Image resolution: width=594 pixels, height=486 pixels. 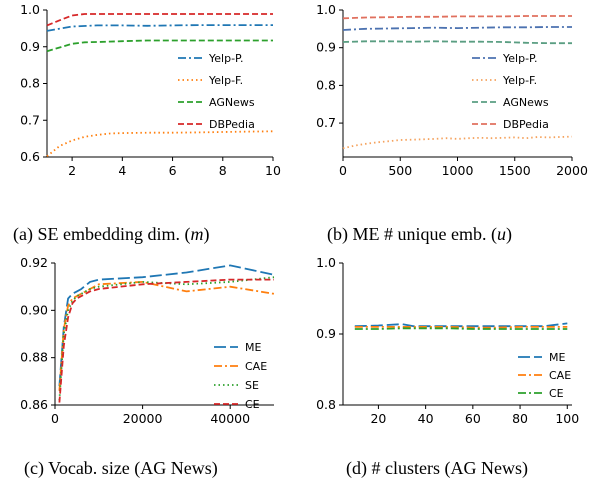 I want to click on x-tick-label: 60, so click(x=473, y=418).